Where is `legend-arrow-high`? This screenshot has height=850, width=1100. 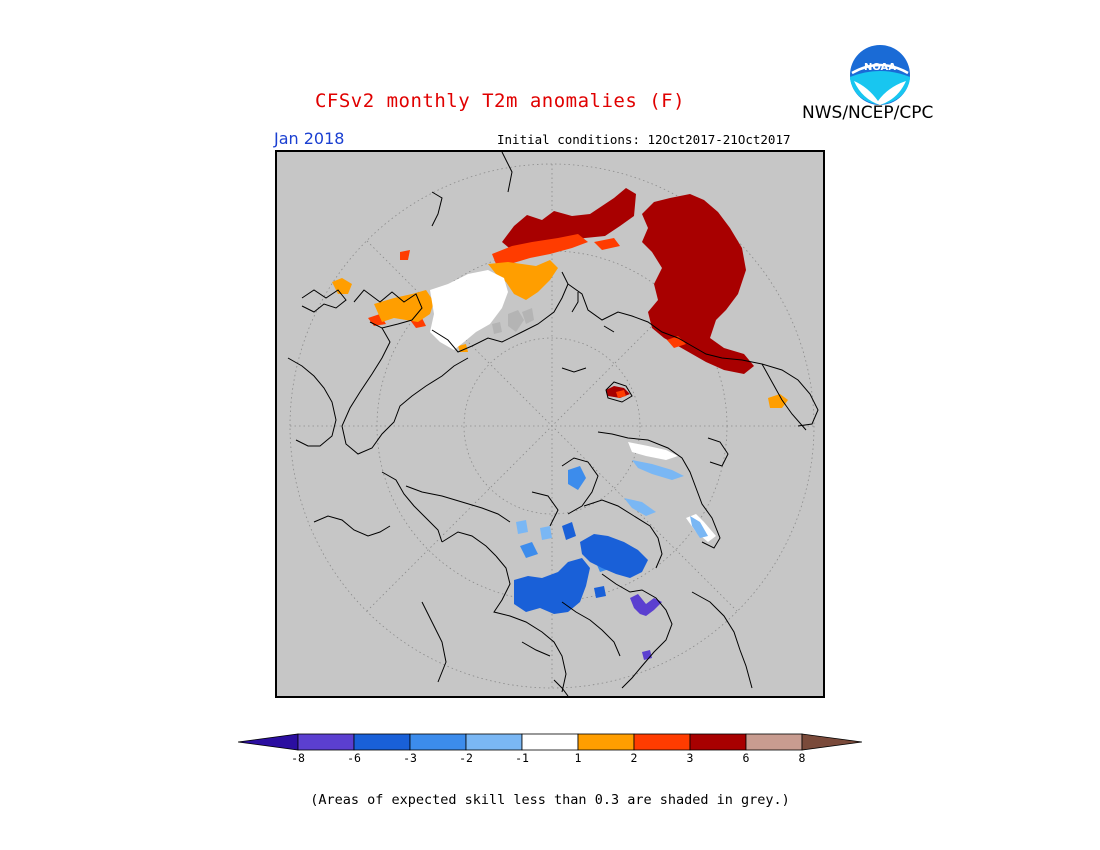
legend-arrow-high is located at coordinates (831, 742).